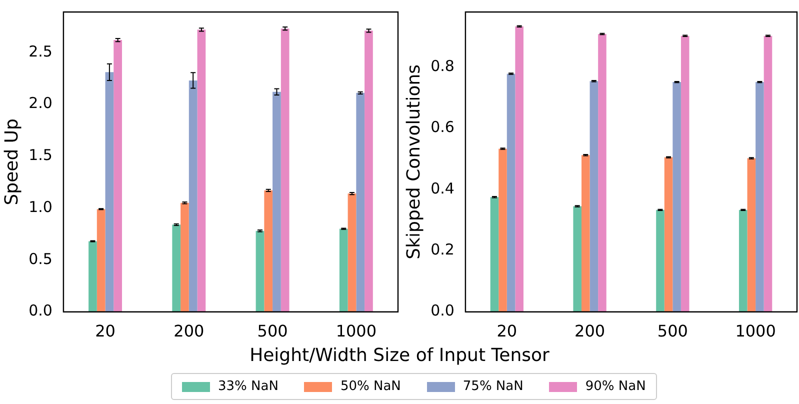 Image resolution: width=799 pixels, height=404 pixels. I want to click on legend-label: 90% NaN, so click(615, 386).